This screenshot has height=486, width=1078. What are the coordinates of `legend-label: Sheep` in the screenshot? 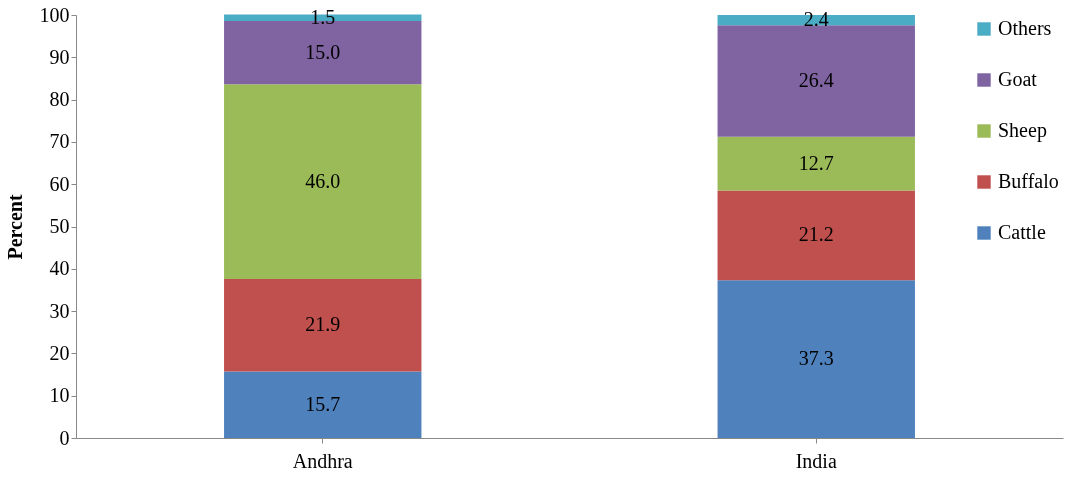 It's located at (1022, 130).